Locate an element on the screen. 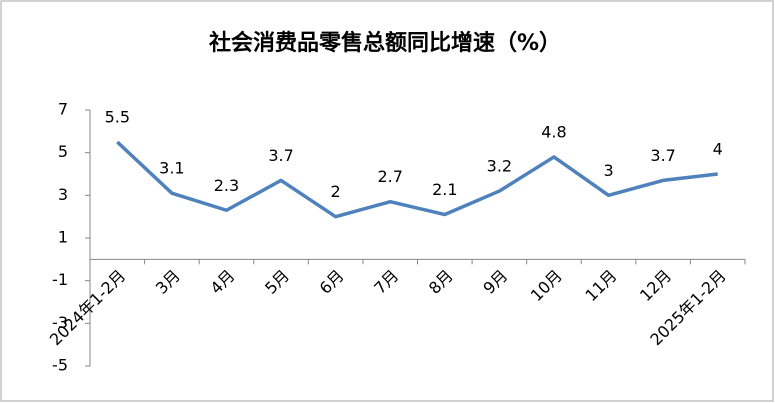  data-label: 3.2 is located at coordinates (499, 166).